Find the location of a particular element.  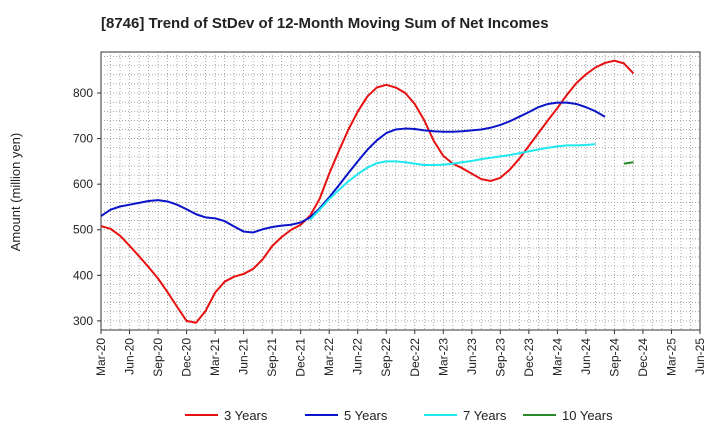

x-tick-label: Jun-25 is located at coordinates (700, 356).